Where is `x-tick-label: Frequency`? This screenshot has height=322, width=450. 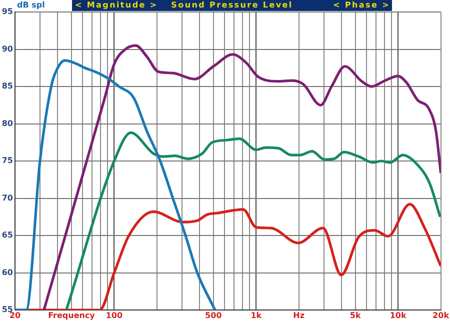
x-tick-label: Frequency is located at coordinates (72, 315).